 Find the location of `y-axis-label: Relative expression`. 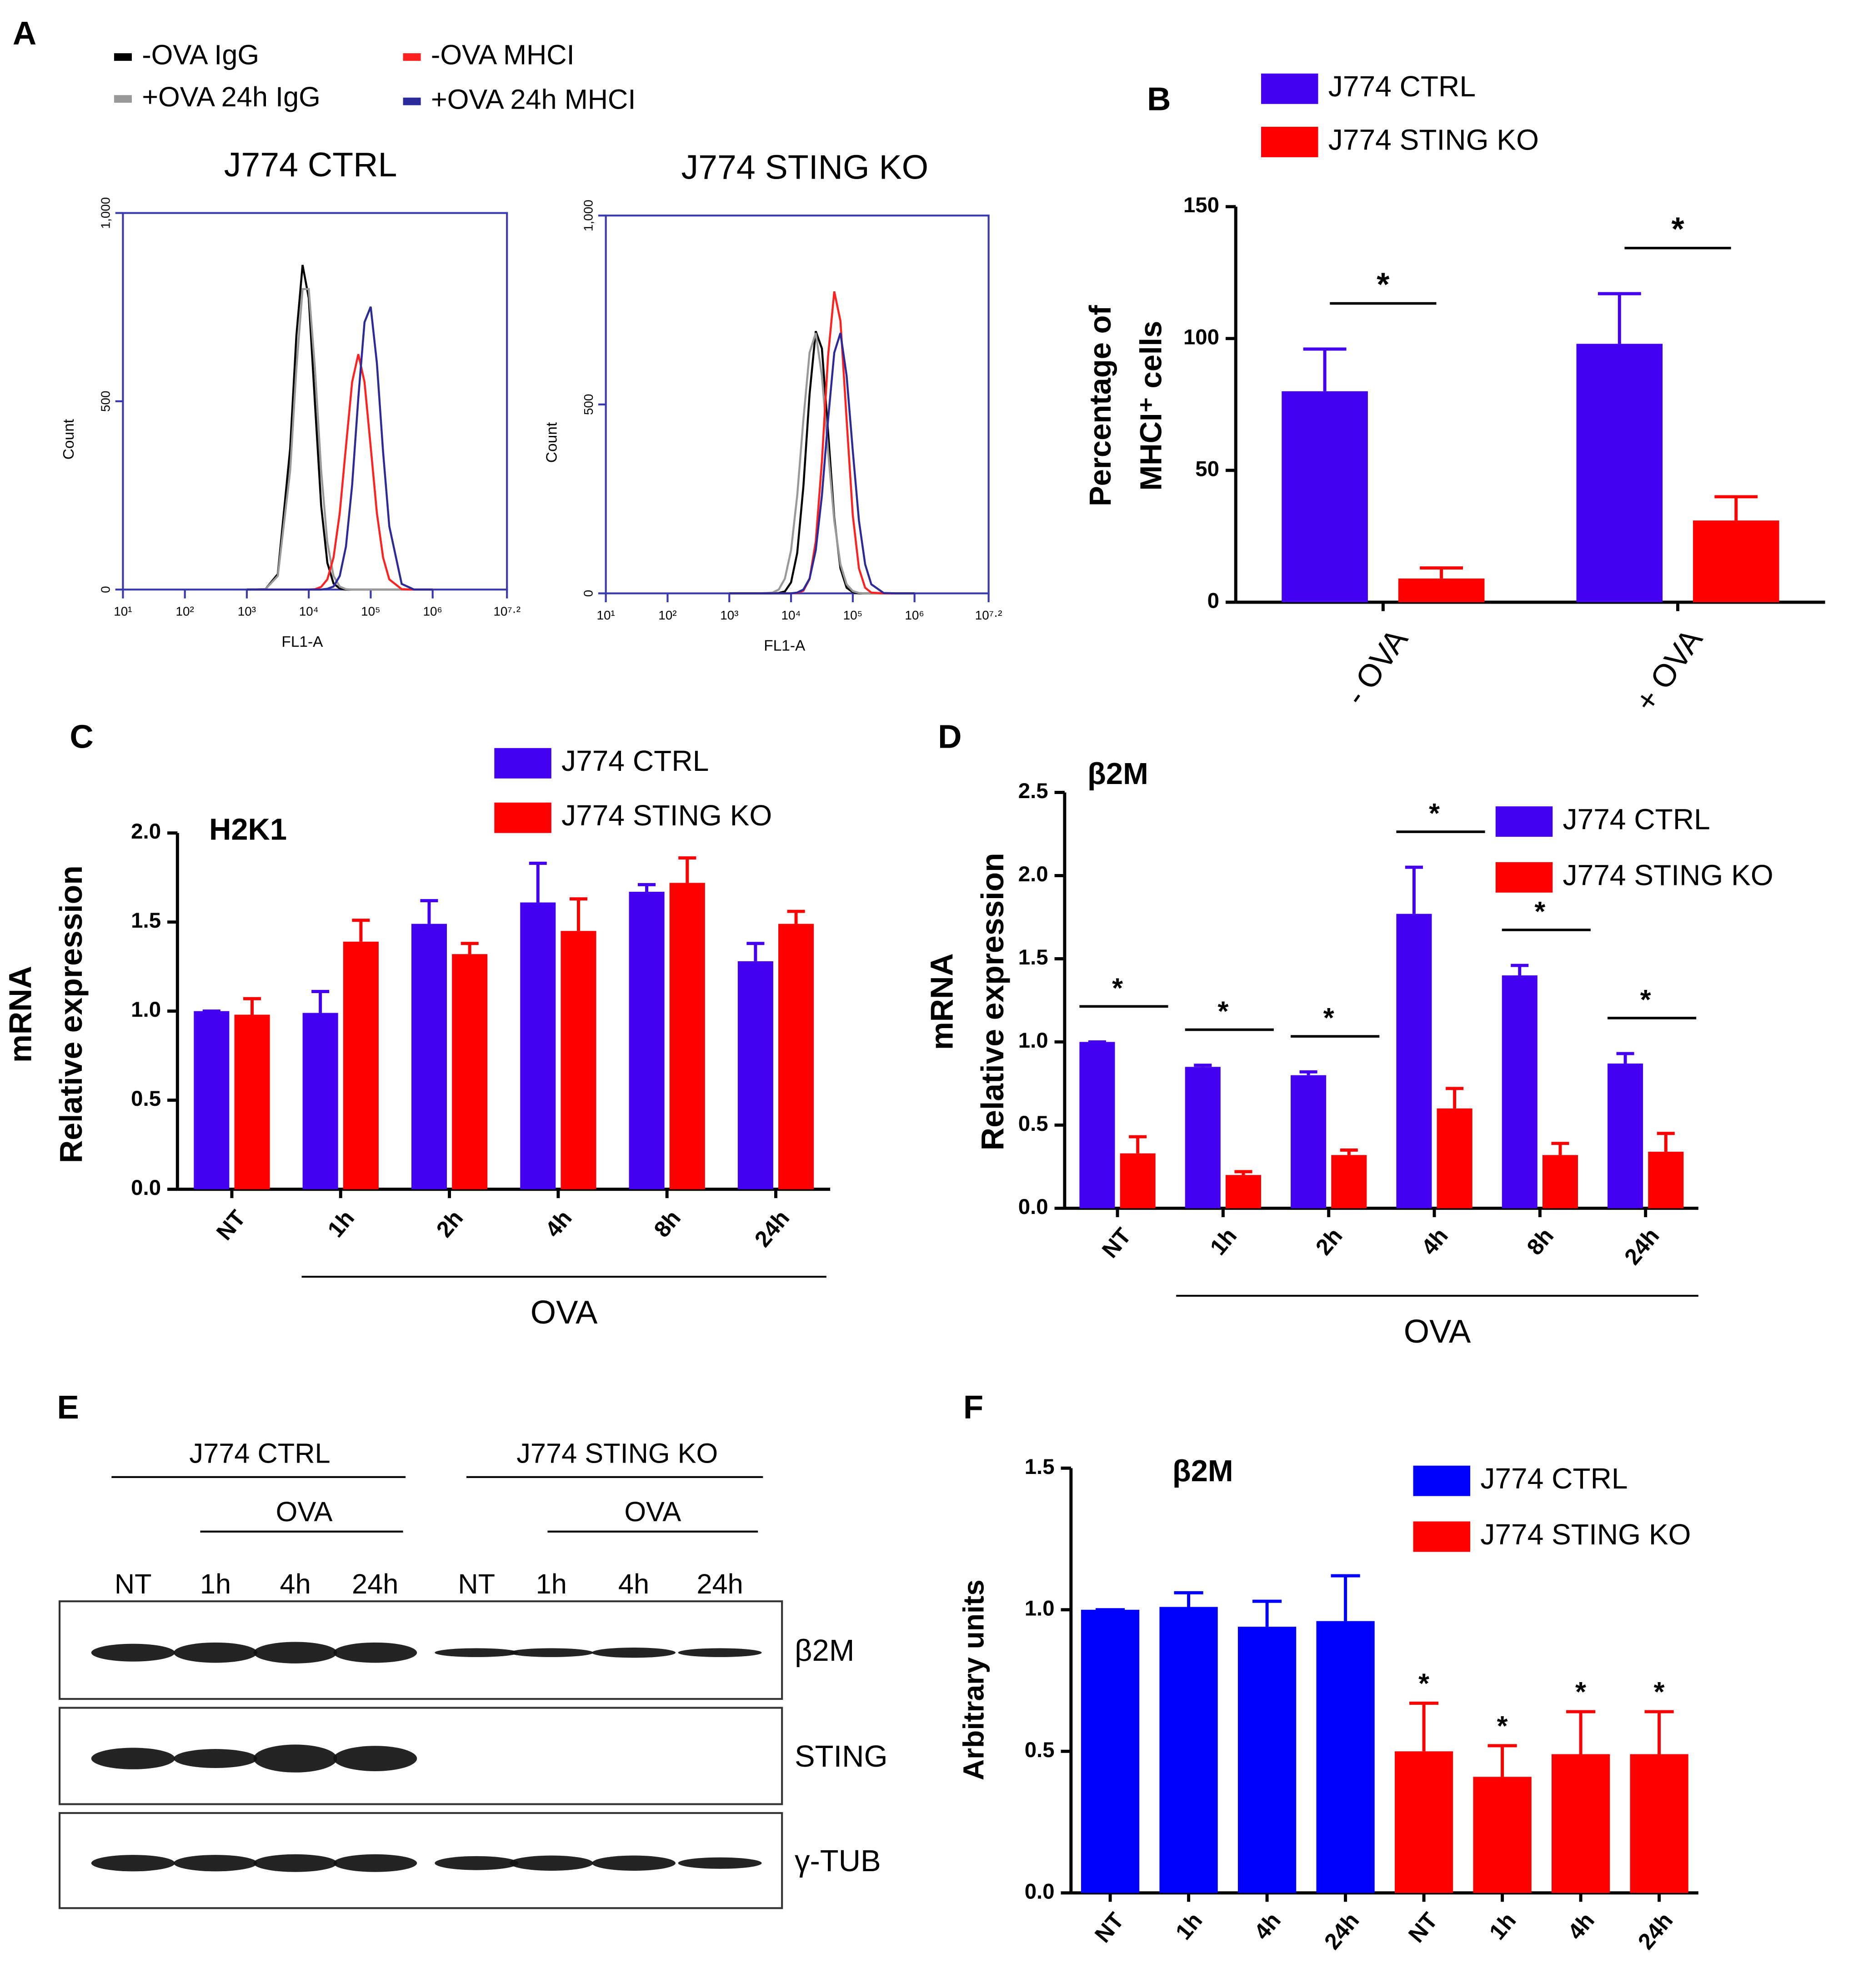

y-axis-label: Relative expression is located at coordinates (992, 1001).